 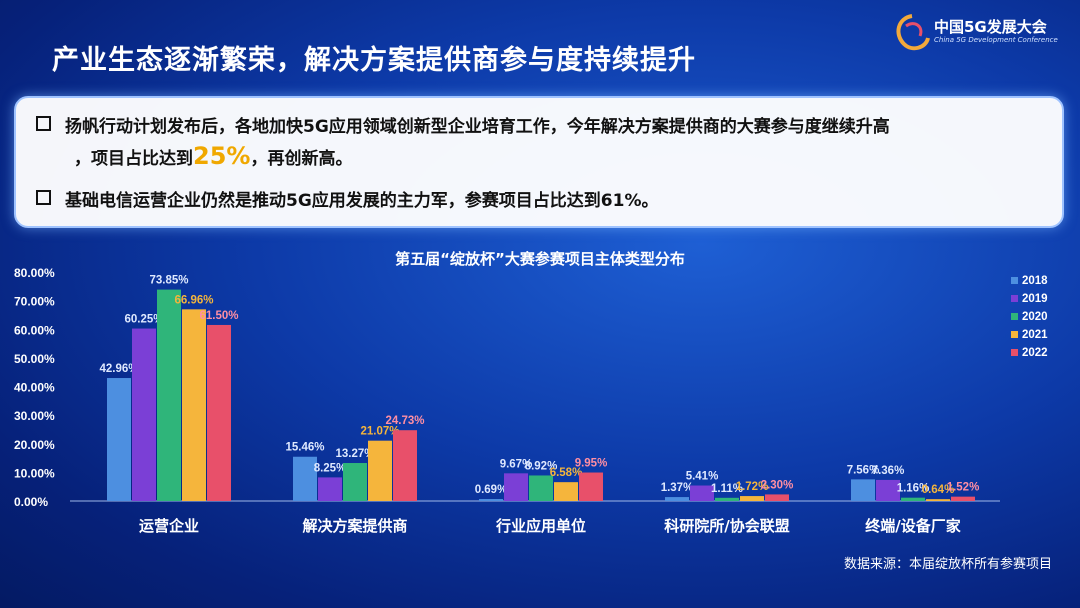 I want to click on legend-label: 2020, so click(x=1035, y=317).